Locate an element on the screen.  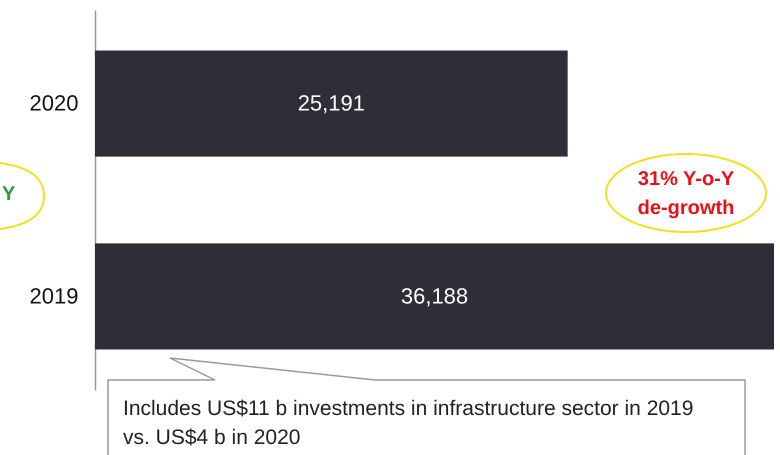
data-label: 25,191 is located at coordinates (331, 103).